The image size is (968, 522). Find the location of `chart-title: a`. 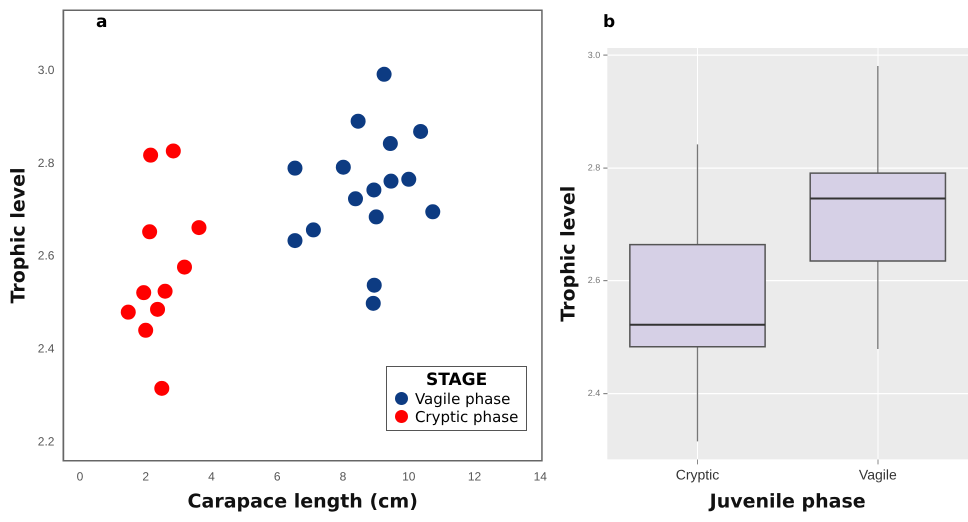

chart-title: a is located at coordinates (102, 22).